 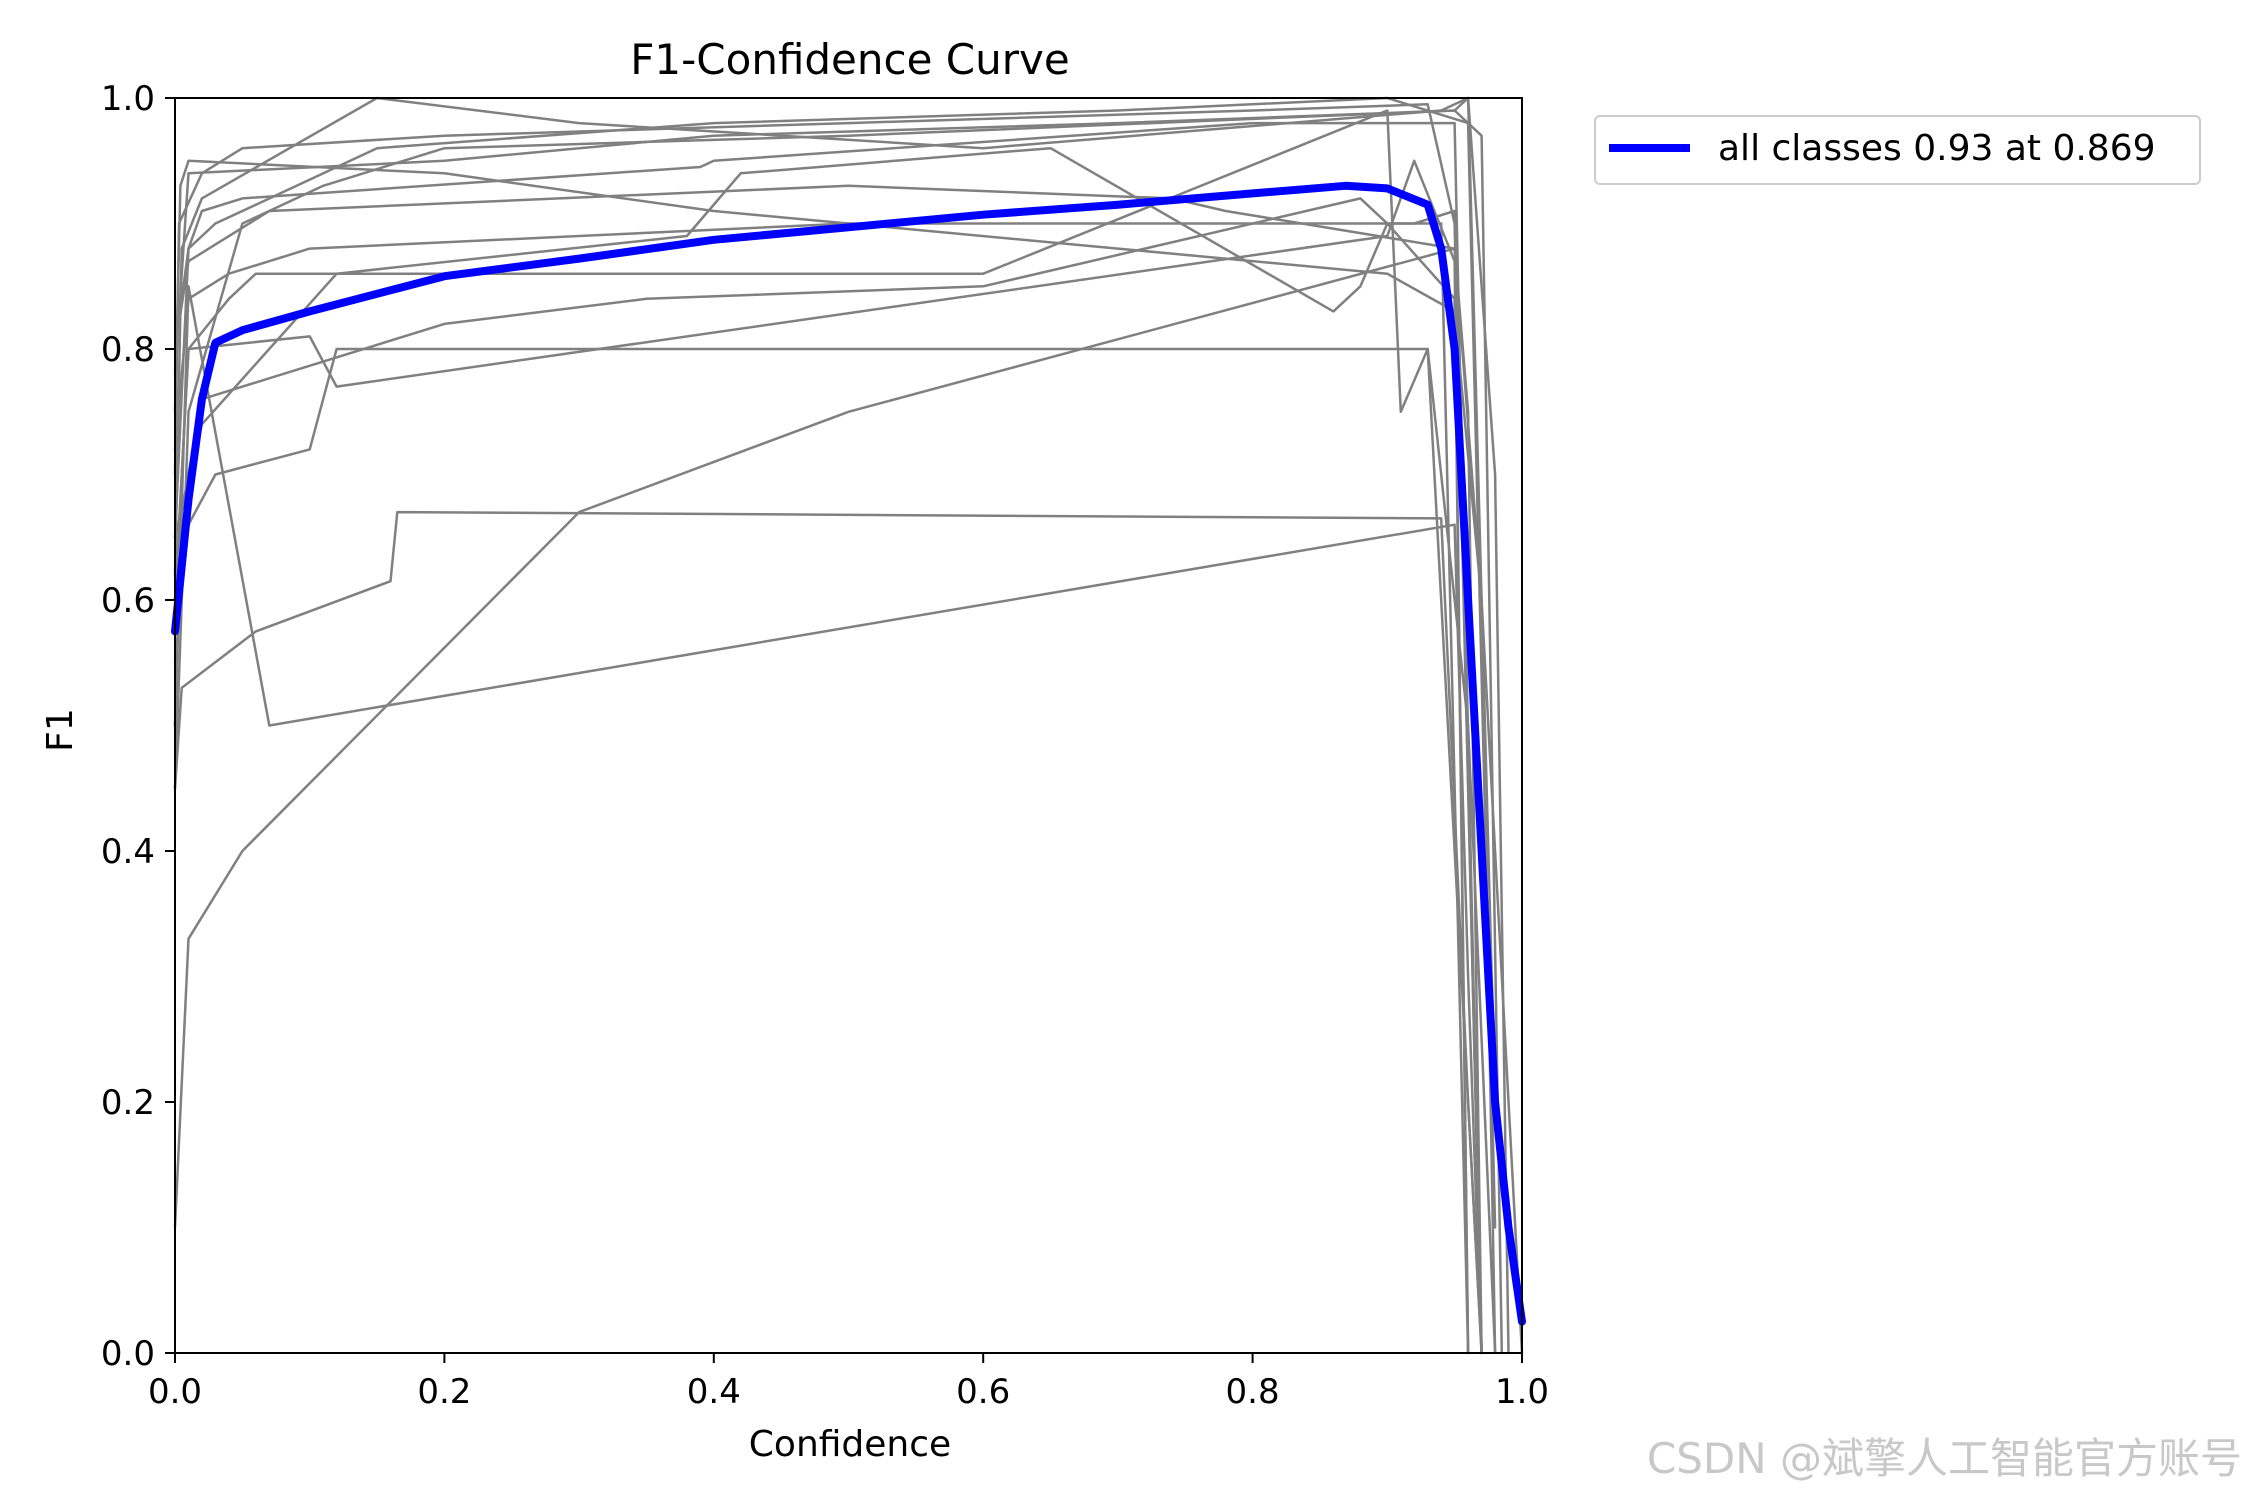 I want to click on legend: all classes 0.93 at 0.869, so click(x=1897, y=150).